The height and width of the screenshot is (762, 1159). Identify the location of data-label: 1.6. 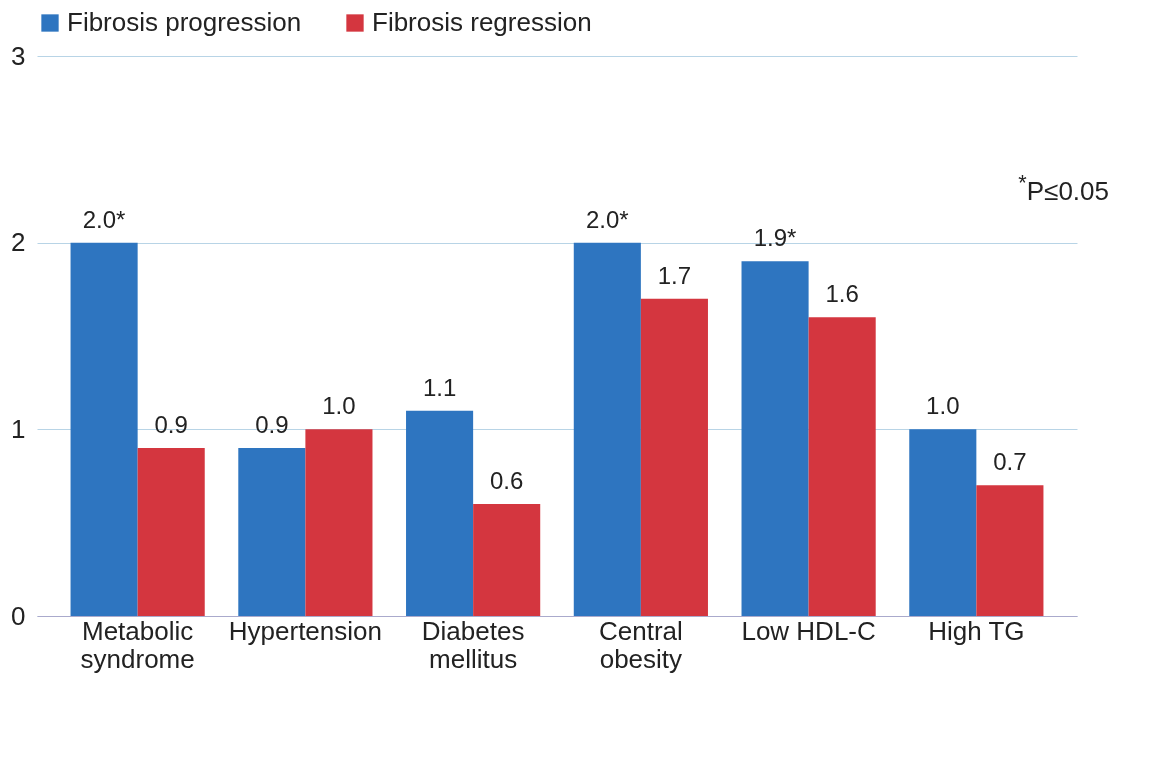
(842, 294).